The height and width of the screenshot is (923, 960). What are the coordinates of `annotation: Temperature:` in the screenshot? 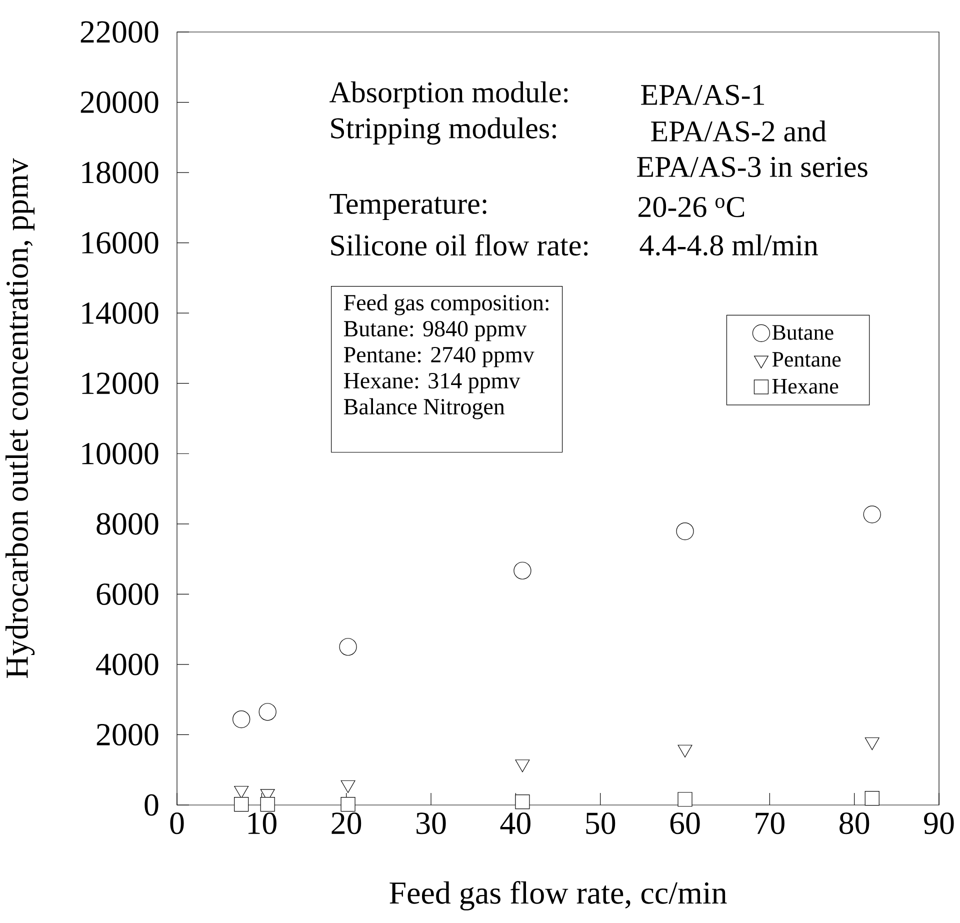 It's located at (408, 207).